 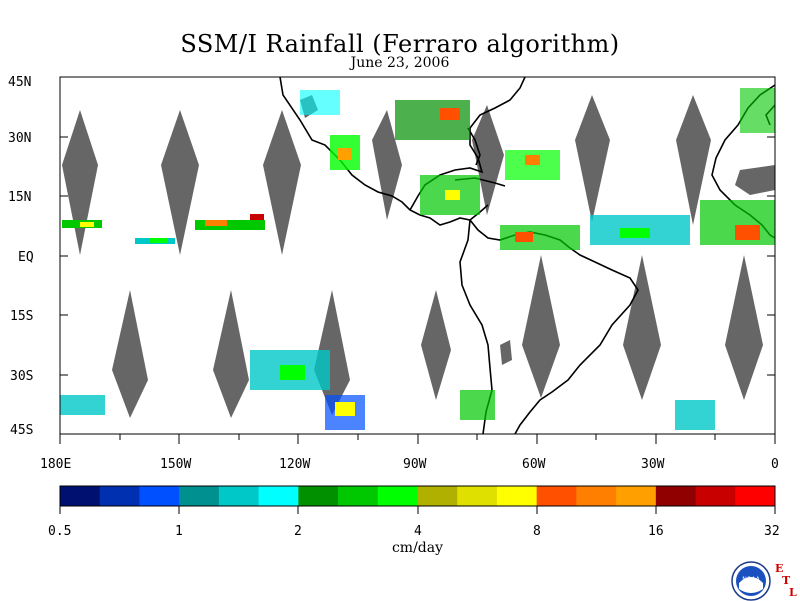 I want to click on lon-label-60w: 60W, so click(x=534, y=464).